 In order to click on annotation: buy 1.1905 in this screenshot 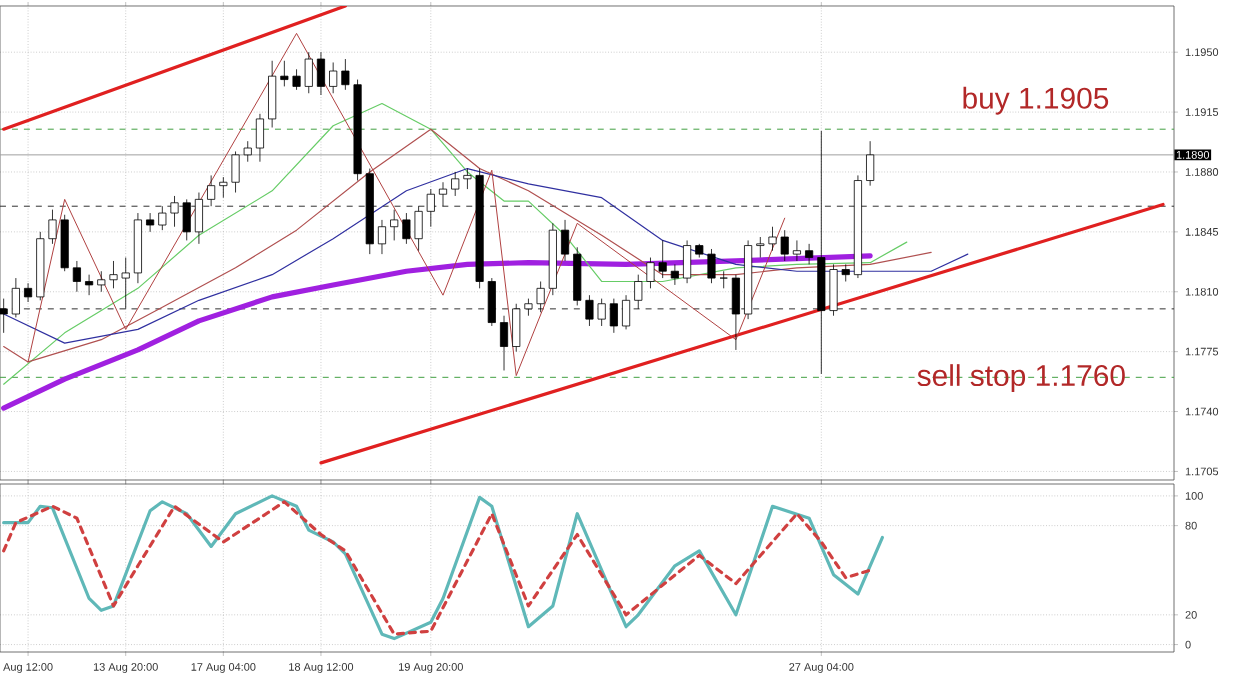, I will do `click(1036, 100)`.